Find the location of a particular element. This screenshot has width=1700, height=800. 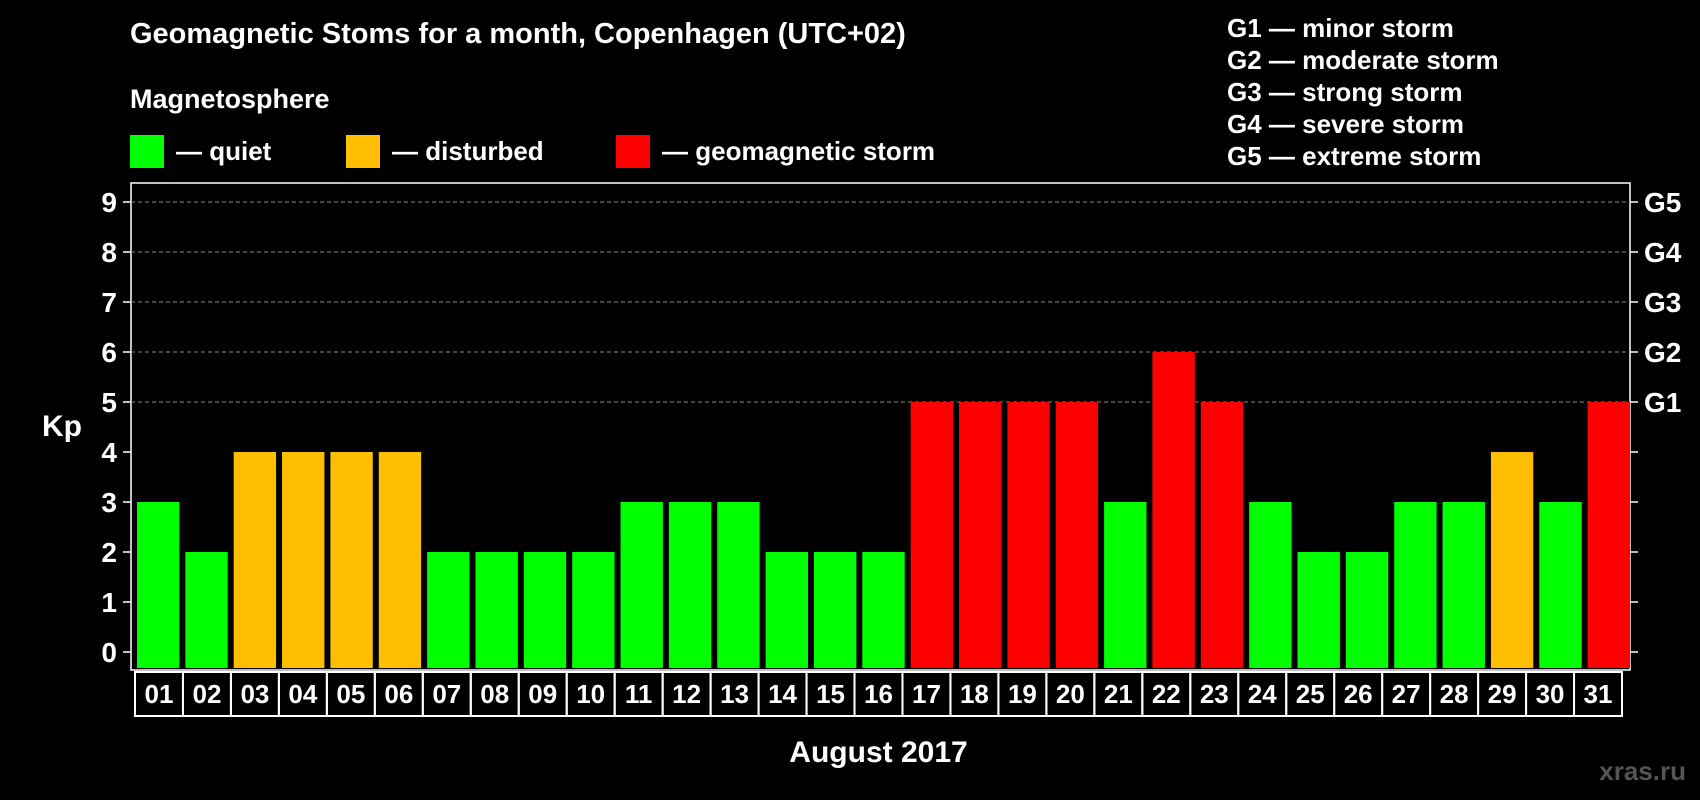

x-tick-label-24: 24 is located at coordinates (1262, 694).